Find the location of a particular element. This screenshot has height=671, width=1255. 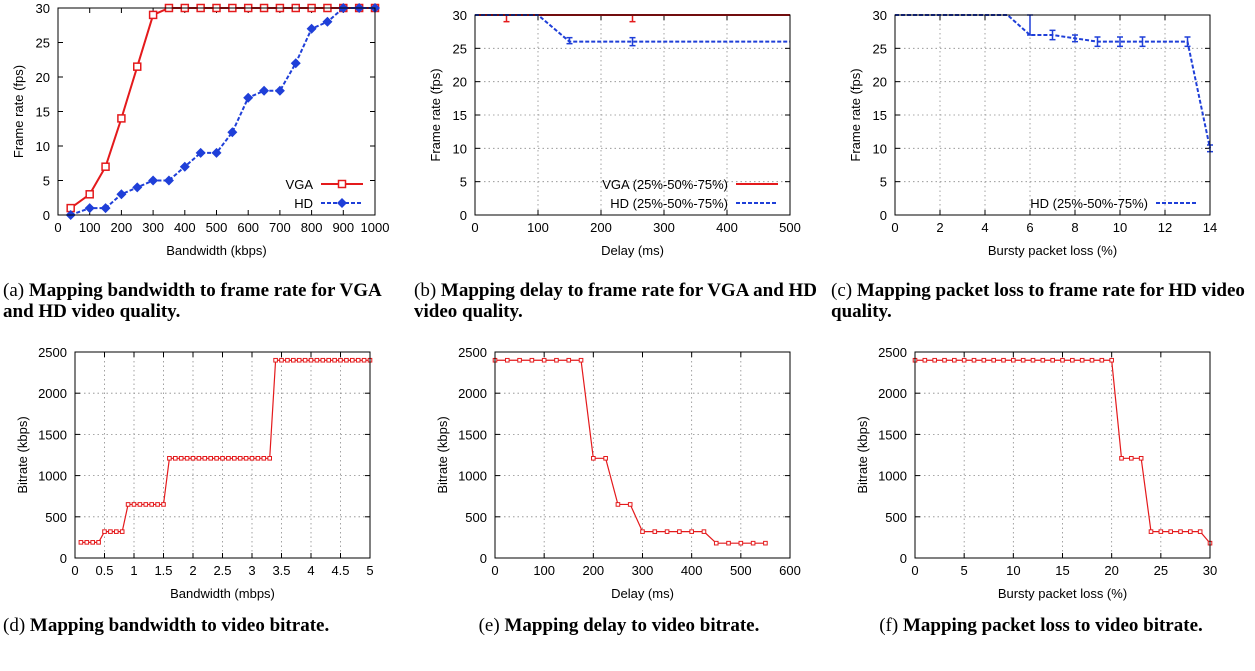

x-tick-label: 500 is located at coordinates (217, 227).